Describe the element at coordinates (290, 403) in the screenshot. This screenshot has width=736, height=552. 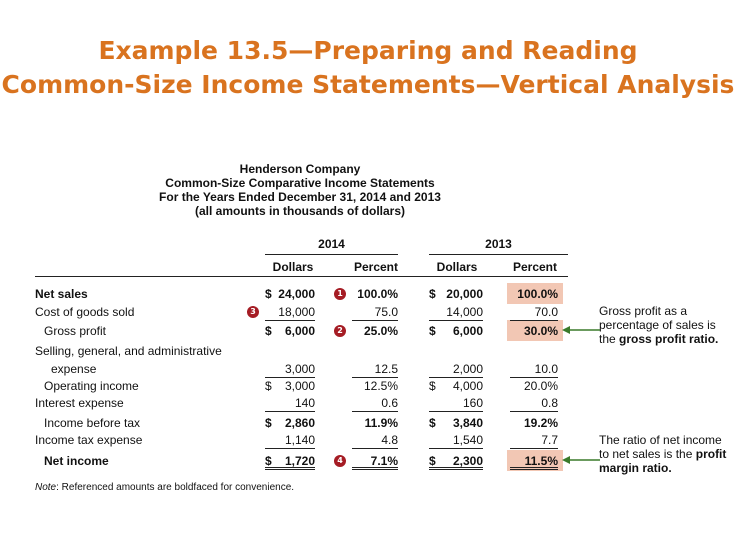
I see `interest-2014-dollars: 140` at that location.